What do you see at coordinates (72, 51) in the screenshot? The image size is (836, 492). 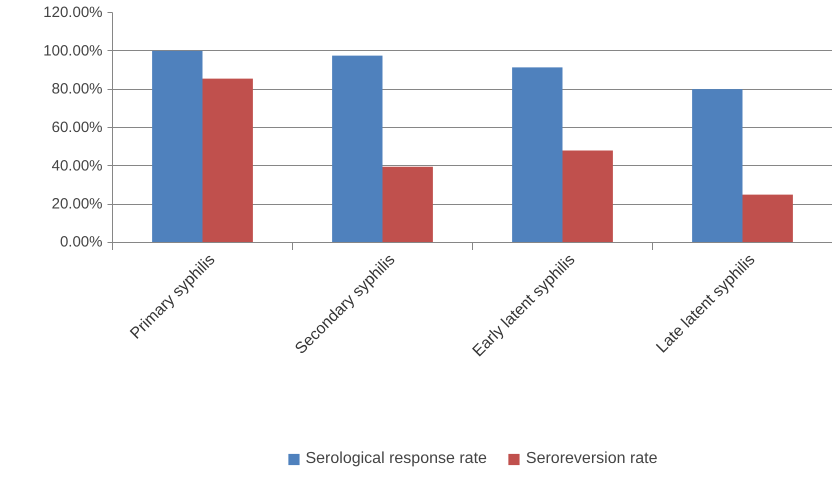 I see `y-tick-label: 100.00%` at bounding box center [72, 51].